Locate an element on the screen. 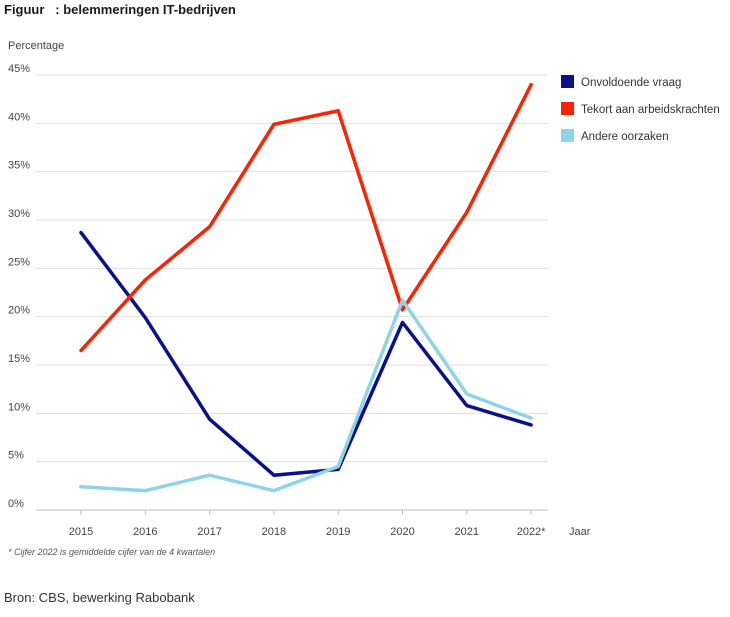  legend-label: Tekort aan arbeidskrachten is located at coordinates (650, 110).